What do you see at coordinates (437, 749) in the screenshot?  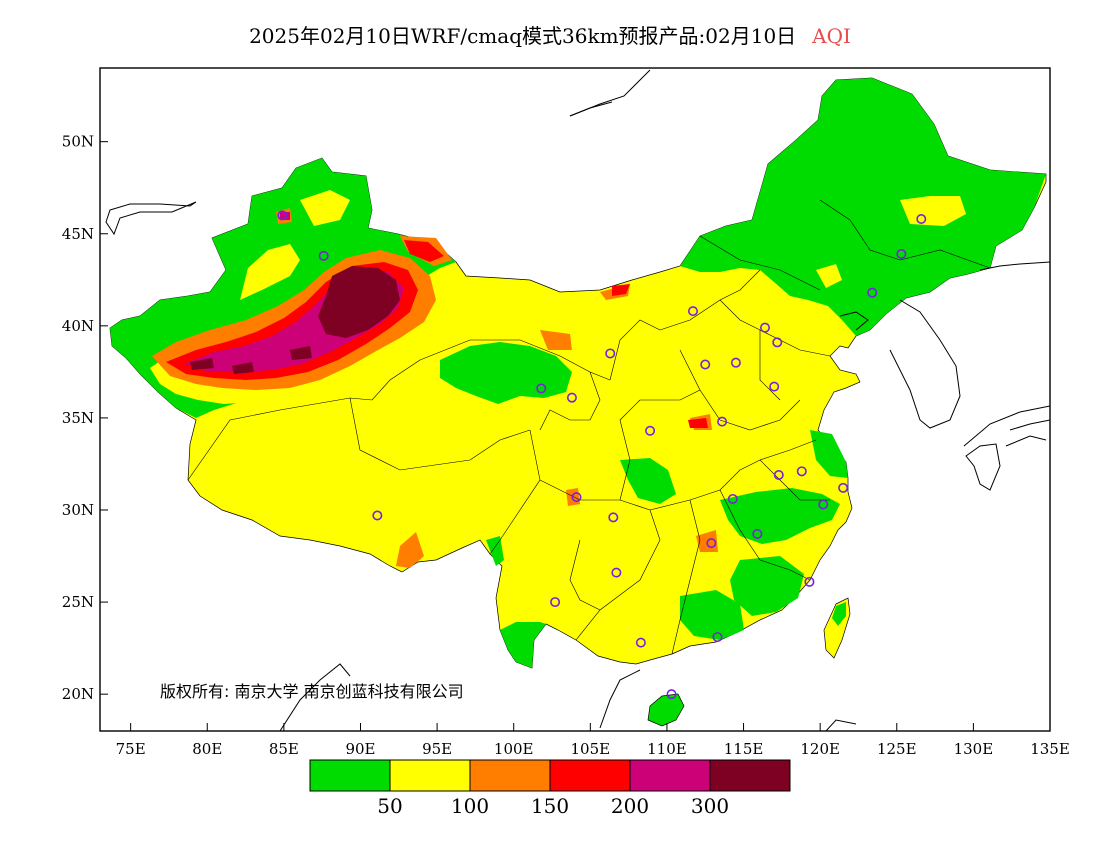 I see `lon-tick-label: 95E` at bounding box center [437, 749].